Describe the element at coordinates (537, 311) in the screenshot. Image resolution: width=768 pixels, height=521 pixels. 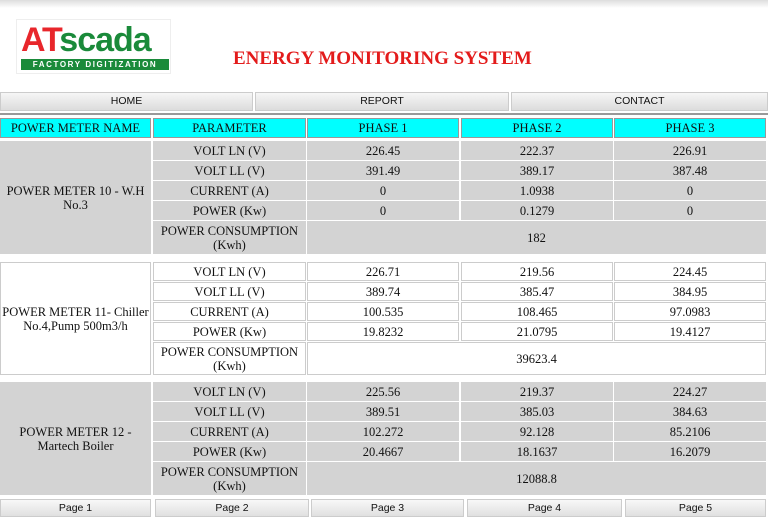
I see `current-phase-2: 108.465` at that location.